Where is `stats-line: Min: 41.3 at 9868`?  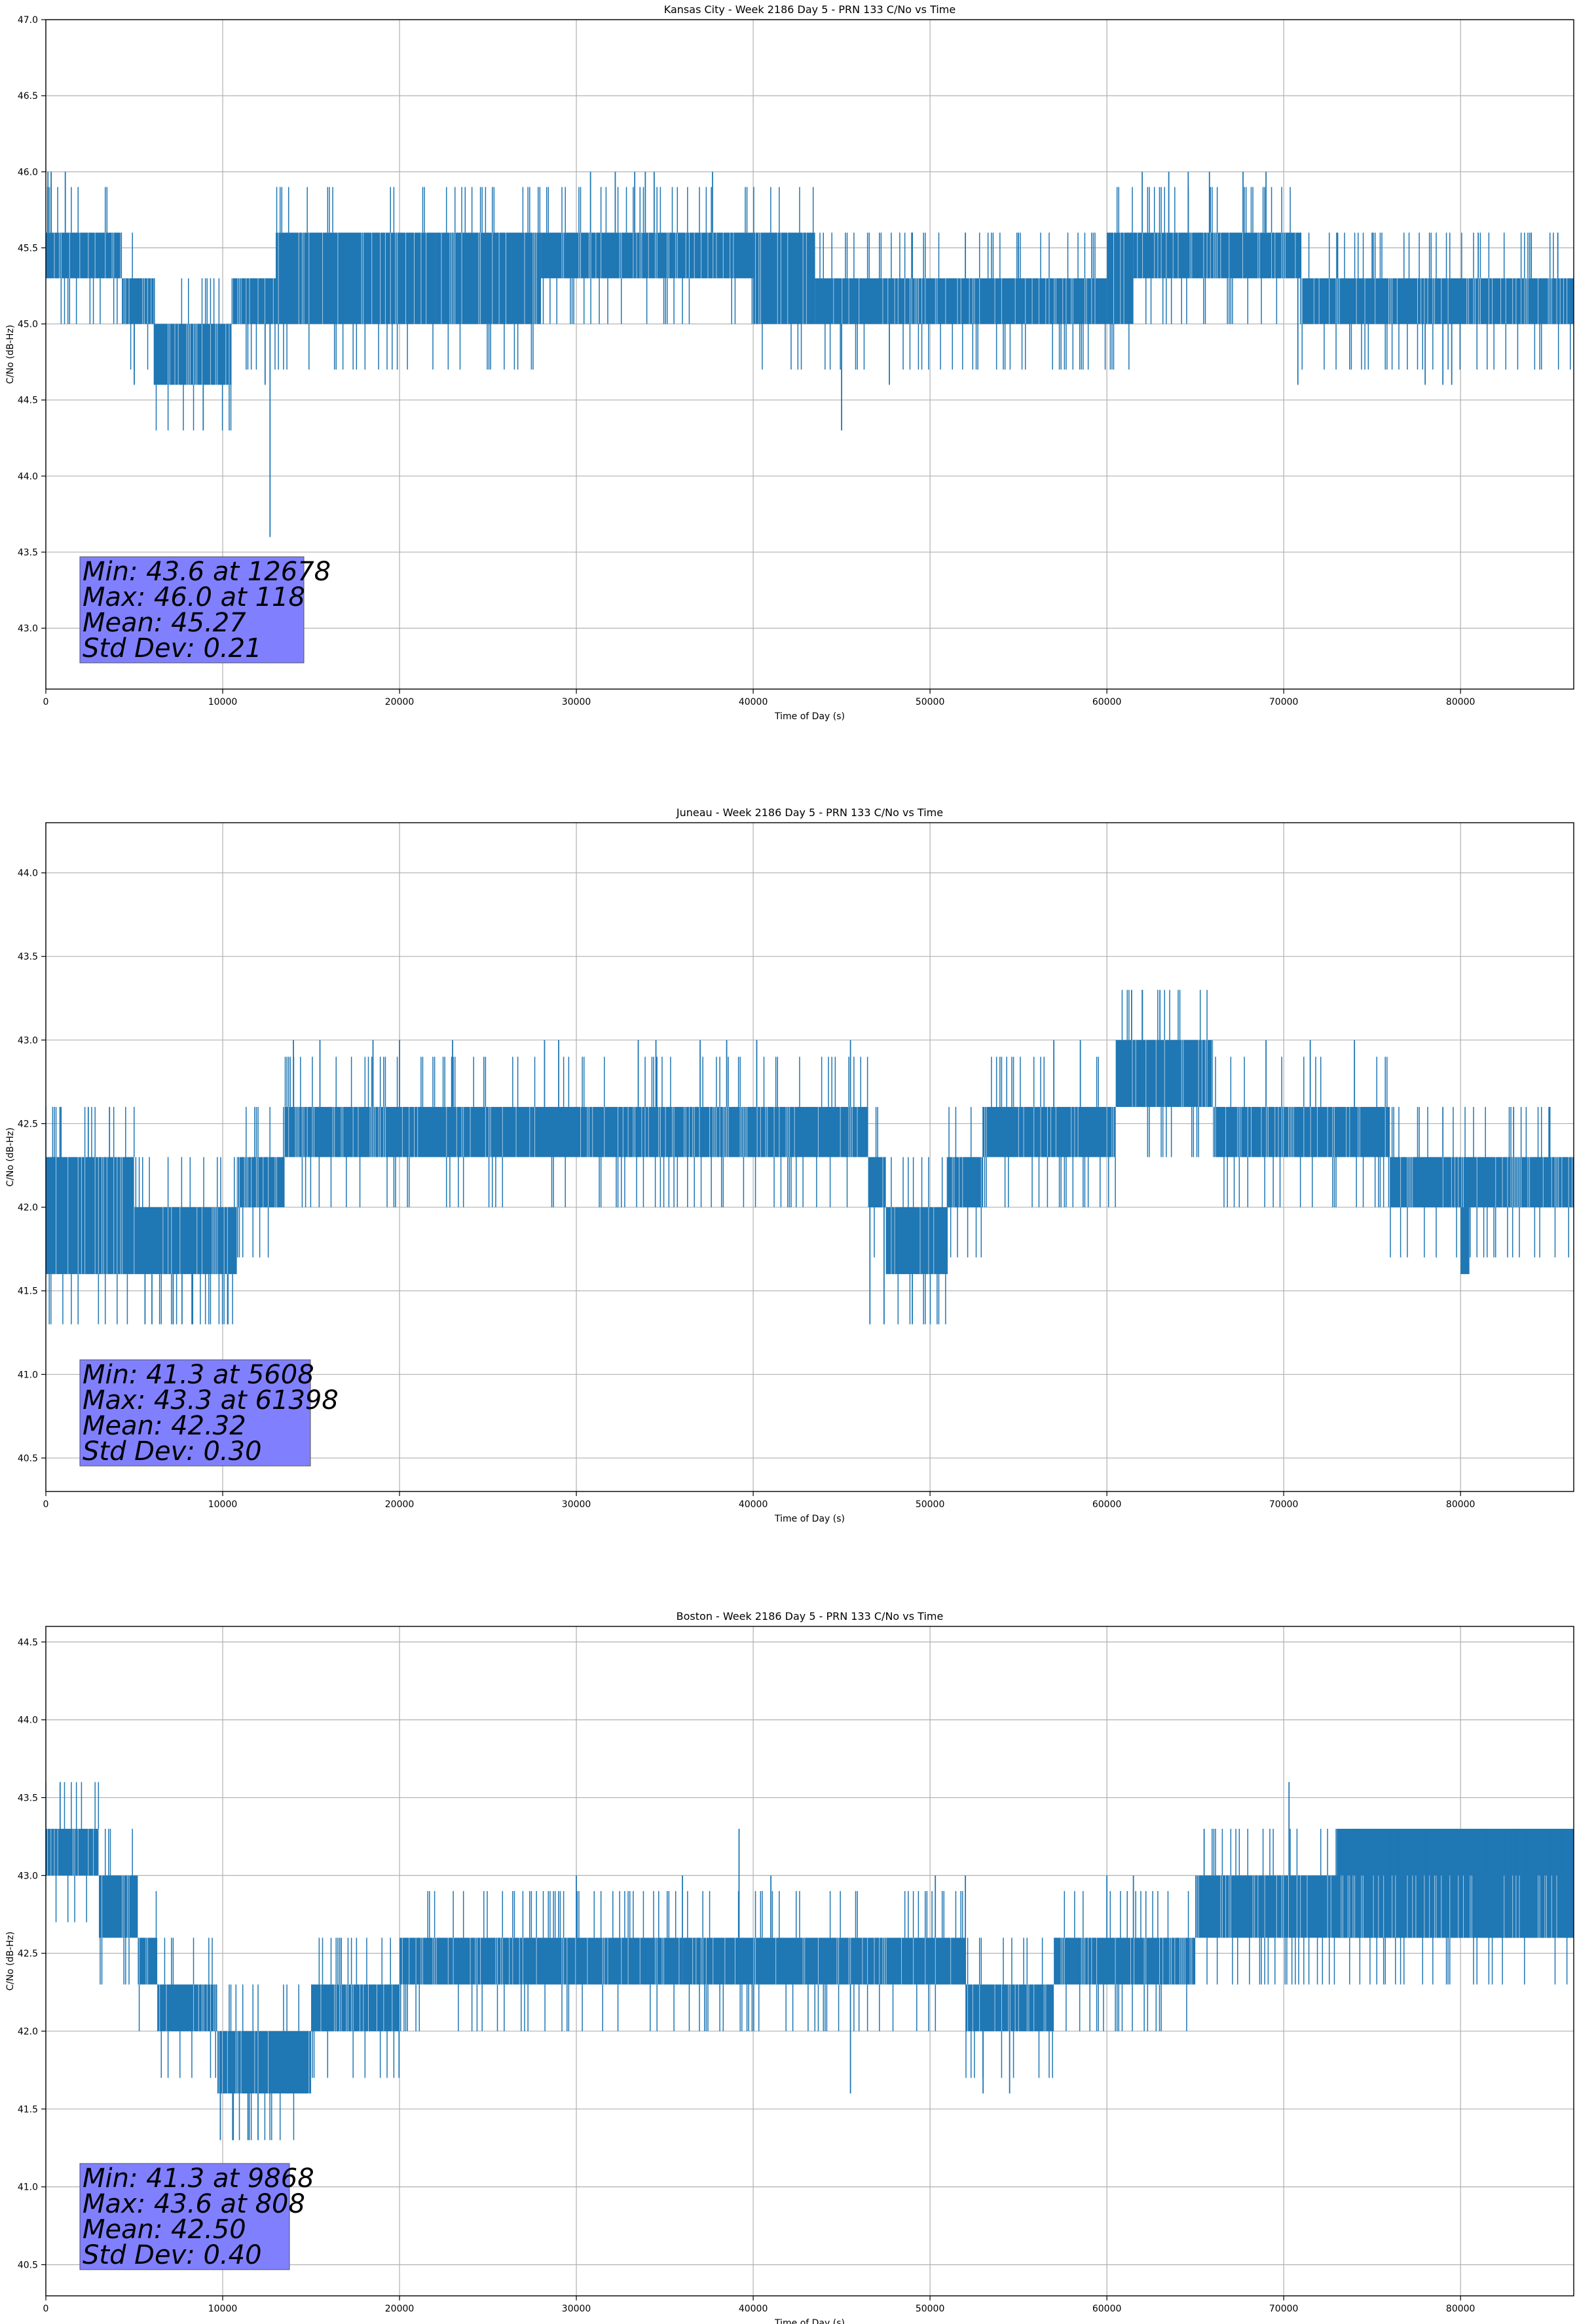 stats-line: Min: 41.3 at 9868 is located at coordinates (198, 2179).